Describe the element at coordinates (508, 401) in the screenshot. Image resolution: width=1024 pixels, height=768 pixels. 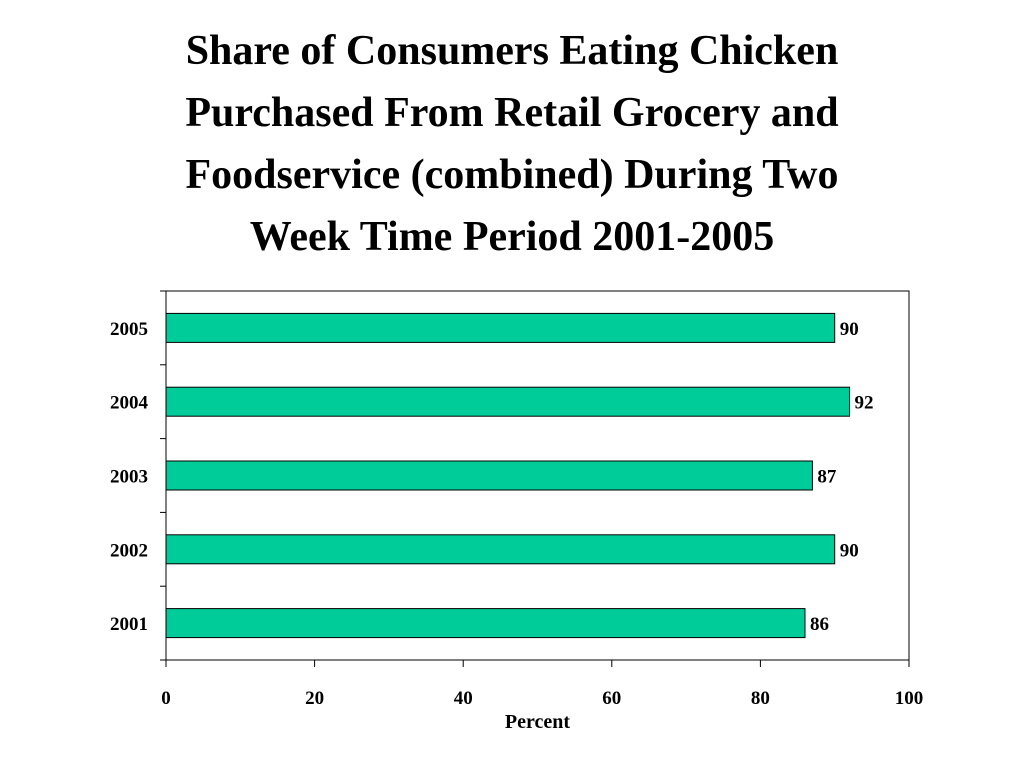
I see `bar-2004` at that location.